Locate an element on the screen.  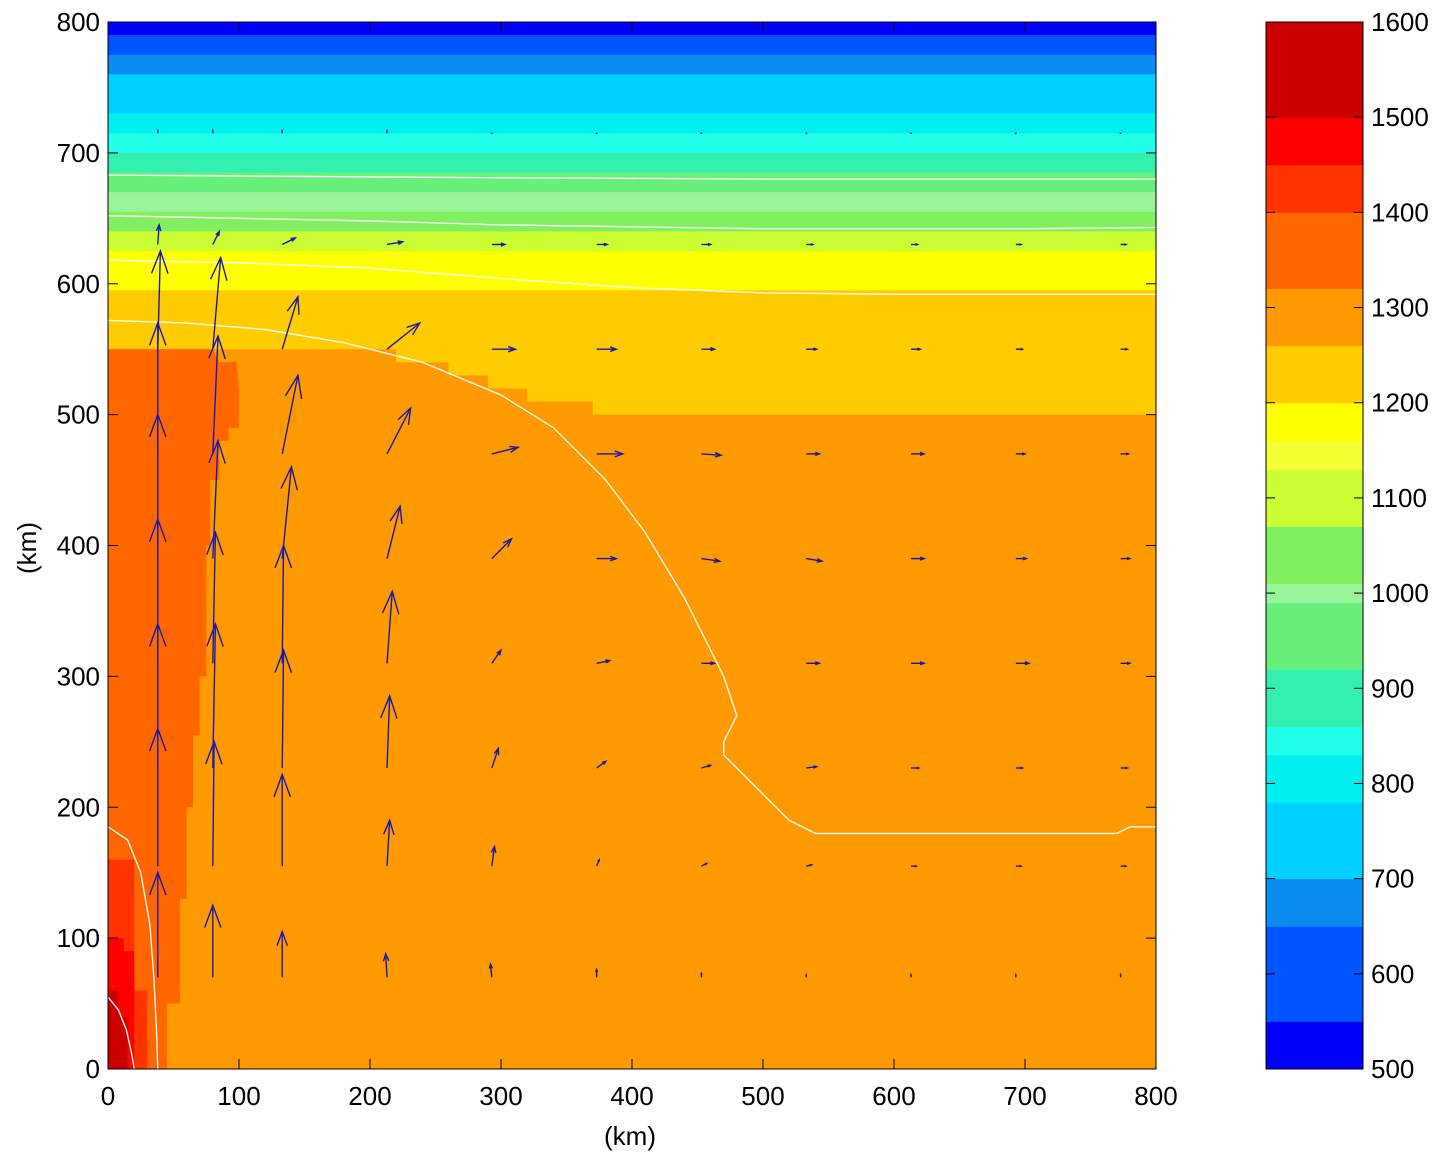
colorbar-tick-label: 1300 is located at coordinates (1400, 308).